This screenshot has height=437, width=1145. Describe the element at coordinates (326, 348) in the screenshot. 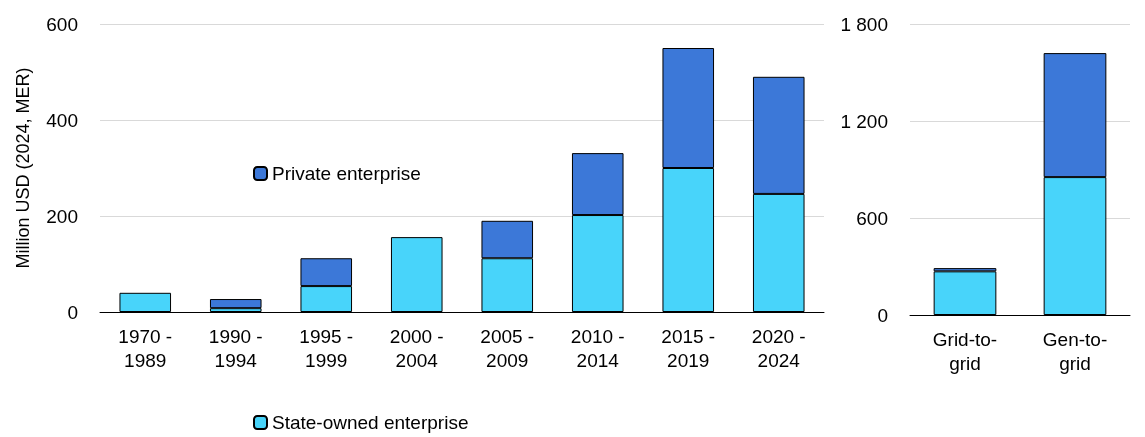

I see `x-tick-label: 1995 - 1999` at that location.